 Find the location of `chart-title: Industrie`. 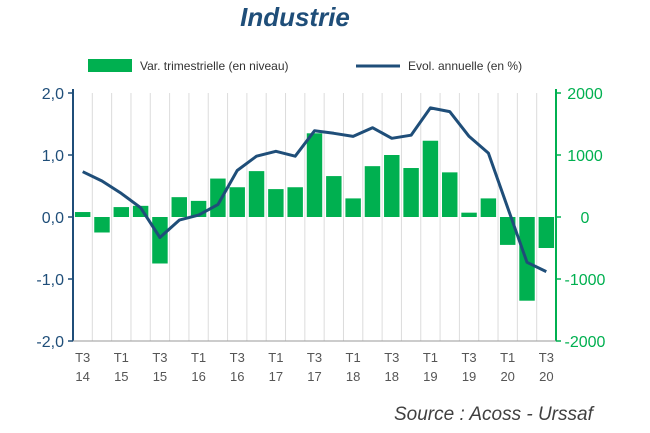

chart-title: Industrie is located at coordinates (295, 17).